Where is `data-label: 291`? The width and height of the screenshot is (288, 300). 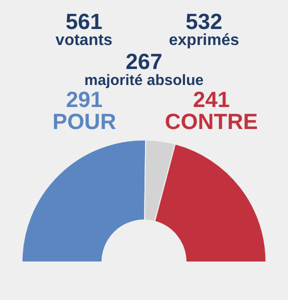 data-label: 291 is located at coordinates (84, 99).